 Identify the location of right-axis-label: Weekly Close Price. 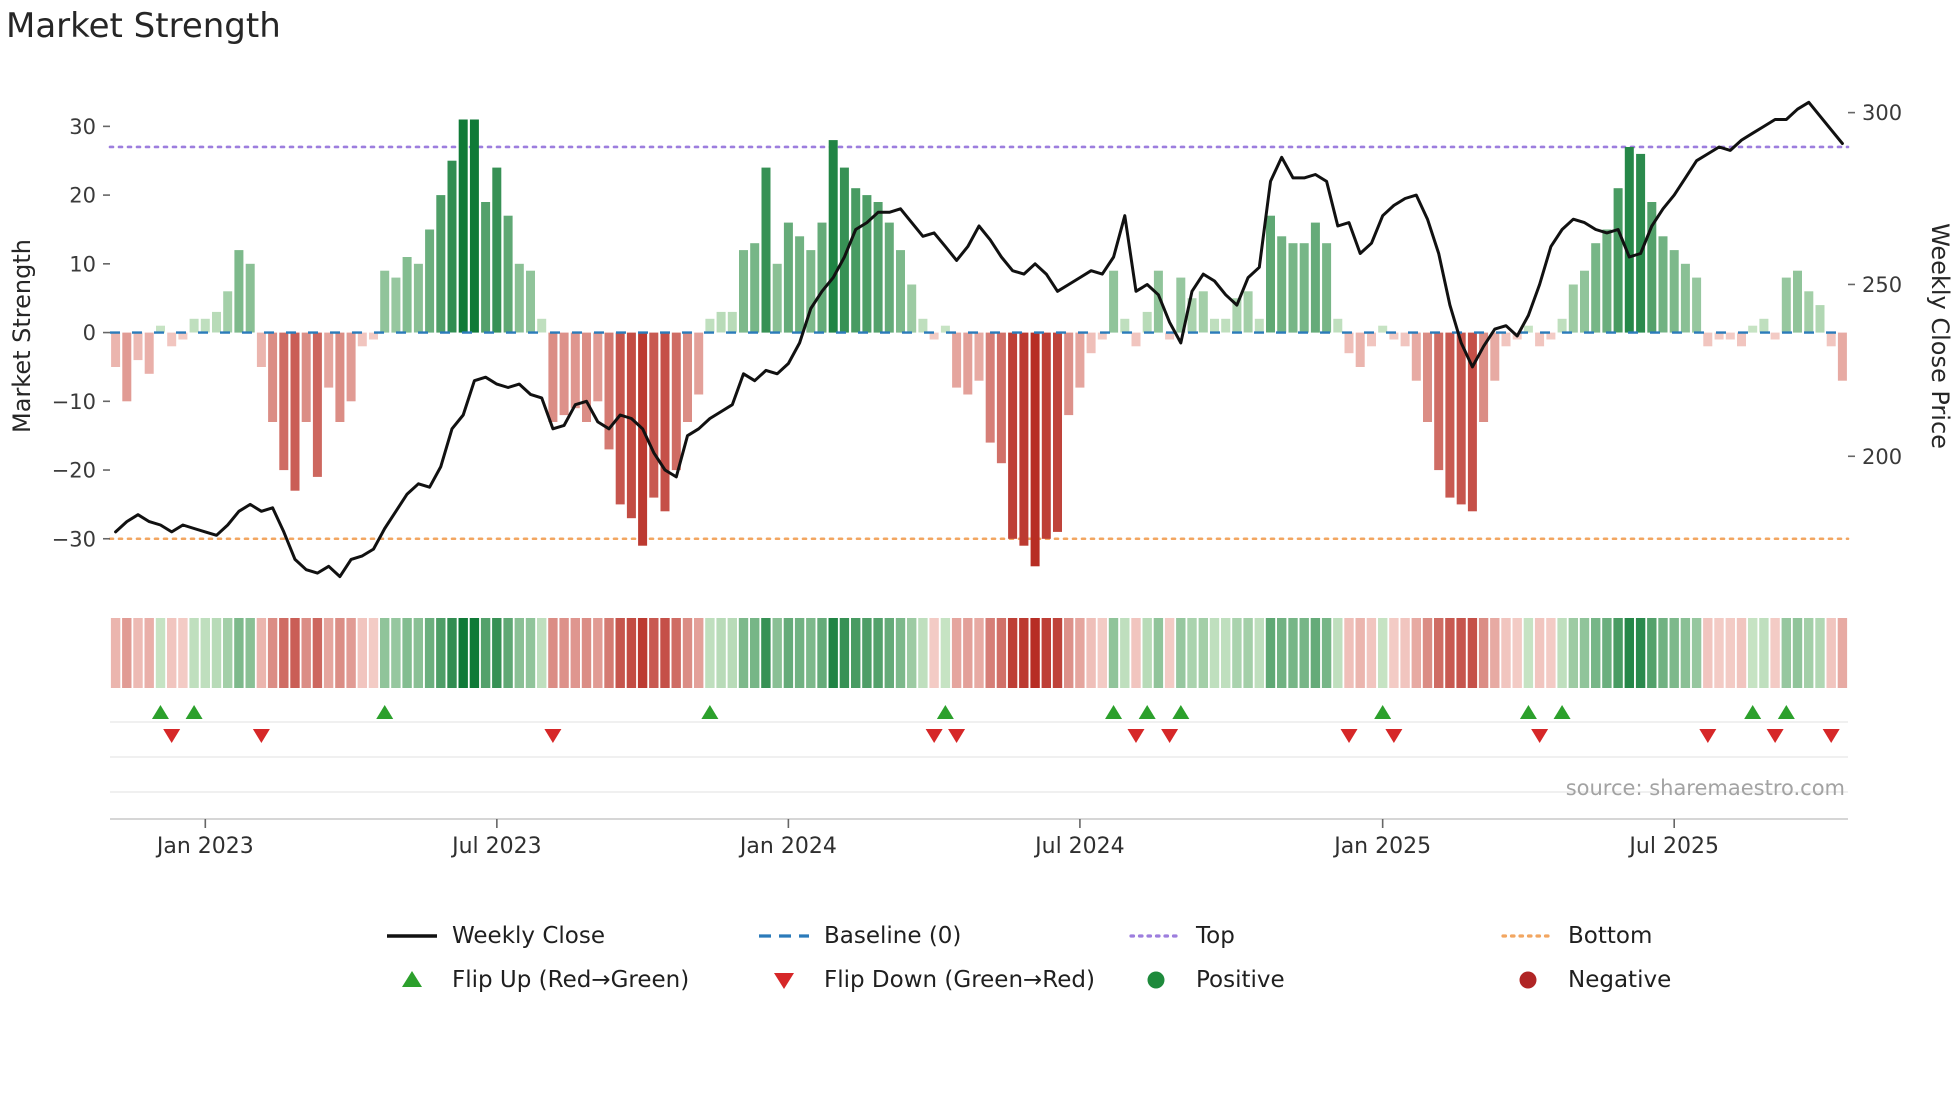
(1940, 336).